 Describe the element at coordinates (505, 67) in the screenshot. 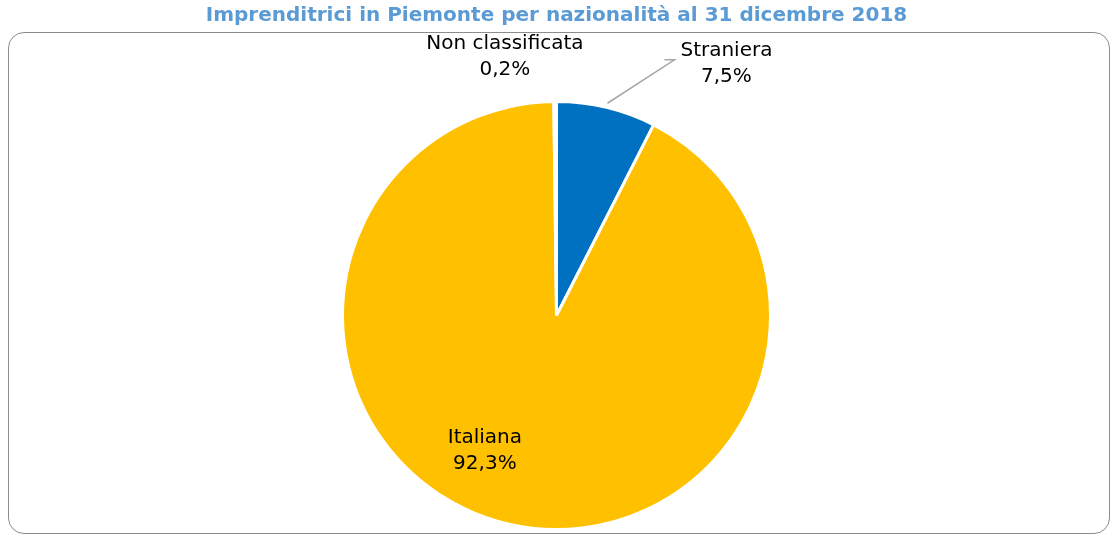

I see `data-label: 0,2%` at that location.